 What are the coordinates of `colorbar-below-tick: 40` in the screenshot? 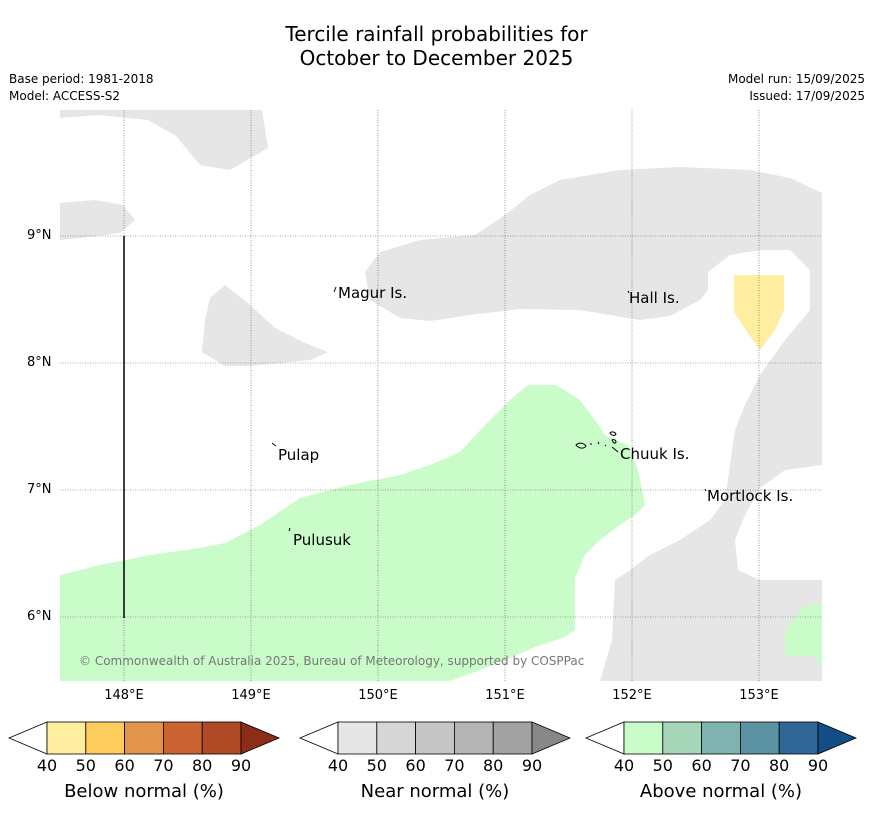 It's located at (47, 765).